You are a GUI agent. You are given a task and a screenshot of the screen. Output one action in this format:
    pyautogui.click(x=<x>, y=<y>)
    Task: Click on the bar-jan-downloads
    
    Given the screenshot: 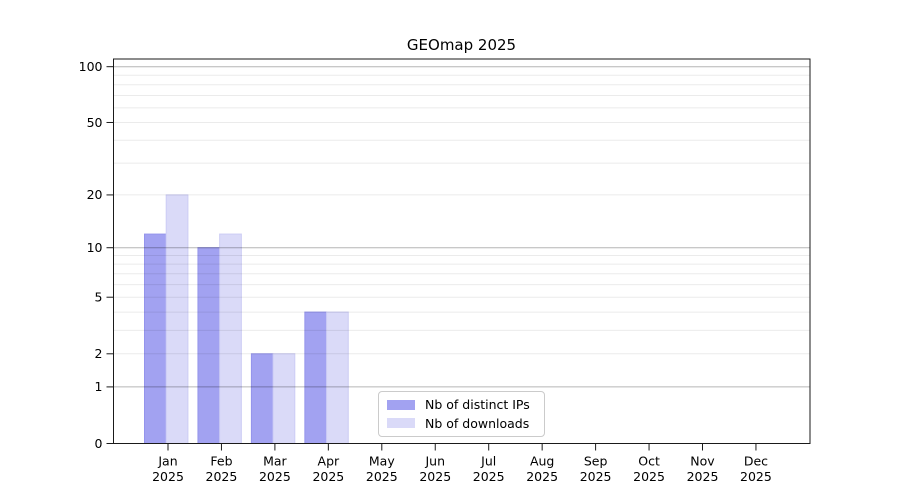 What is the action you would take?
    pyautogui.click(x=177, y=319)
    